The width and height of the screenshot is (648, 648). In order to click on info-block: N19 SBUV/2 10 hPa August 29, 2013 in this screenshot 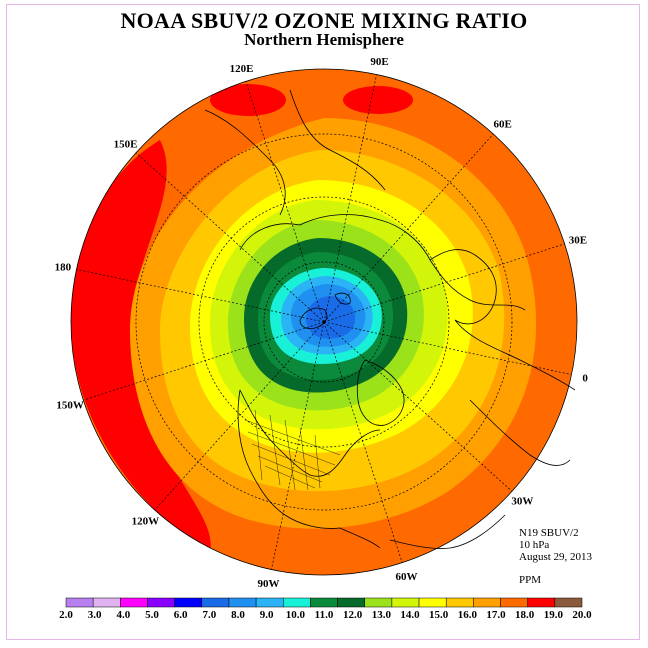, I will do `click(555, 545)`.